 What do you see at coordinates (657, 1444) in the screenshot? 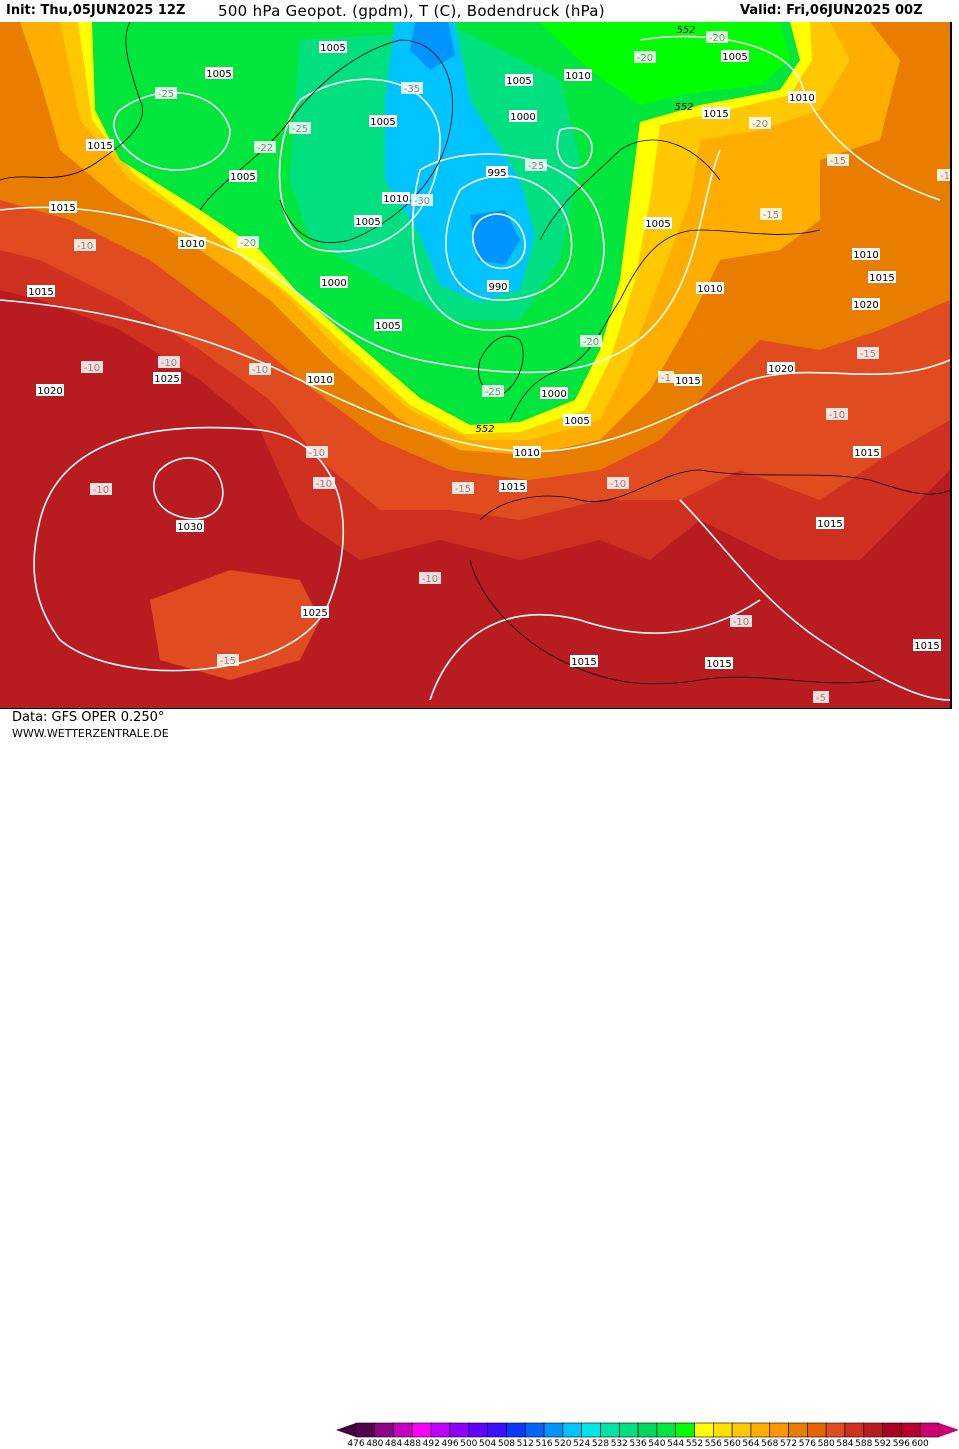
I see `legend-label: 540` at bounding box center [657, 1444].